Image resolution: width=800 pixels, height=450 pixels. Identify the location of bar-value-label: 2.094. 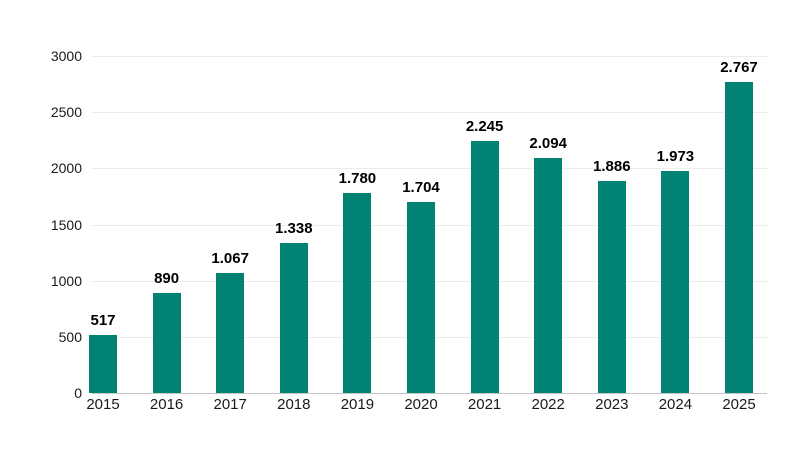
(548, 143).